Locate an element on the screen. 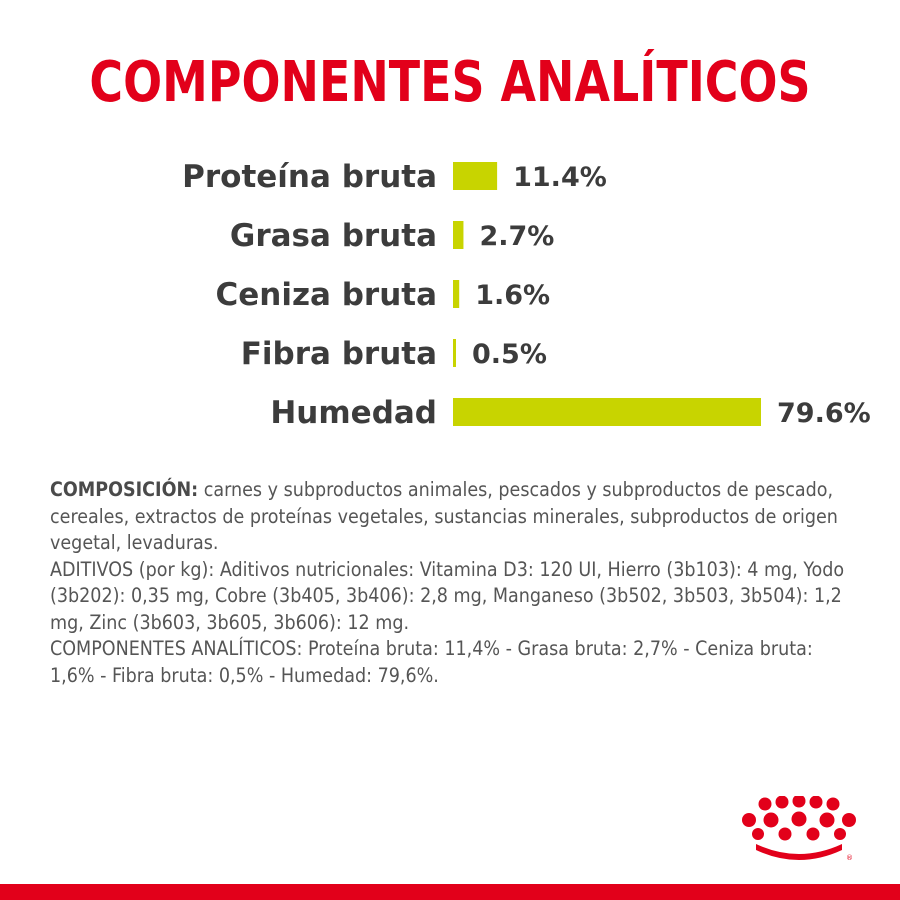 The width and height of the screenshot is (900, 900). royal-crown-logo: ® is located at coordinates (799, 829).